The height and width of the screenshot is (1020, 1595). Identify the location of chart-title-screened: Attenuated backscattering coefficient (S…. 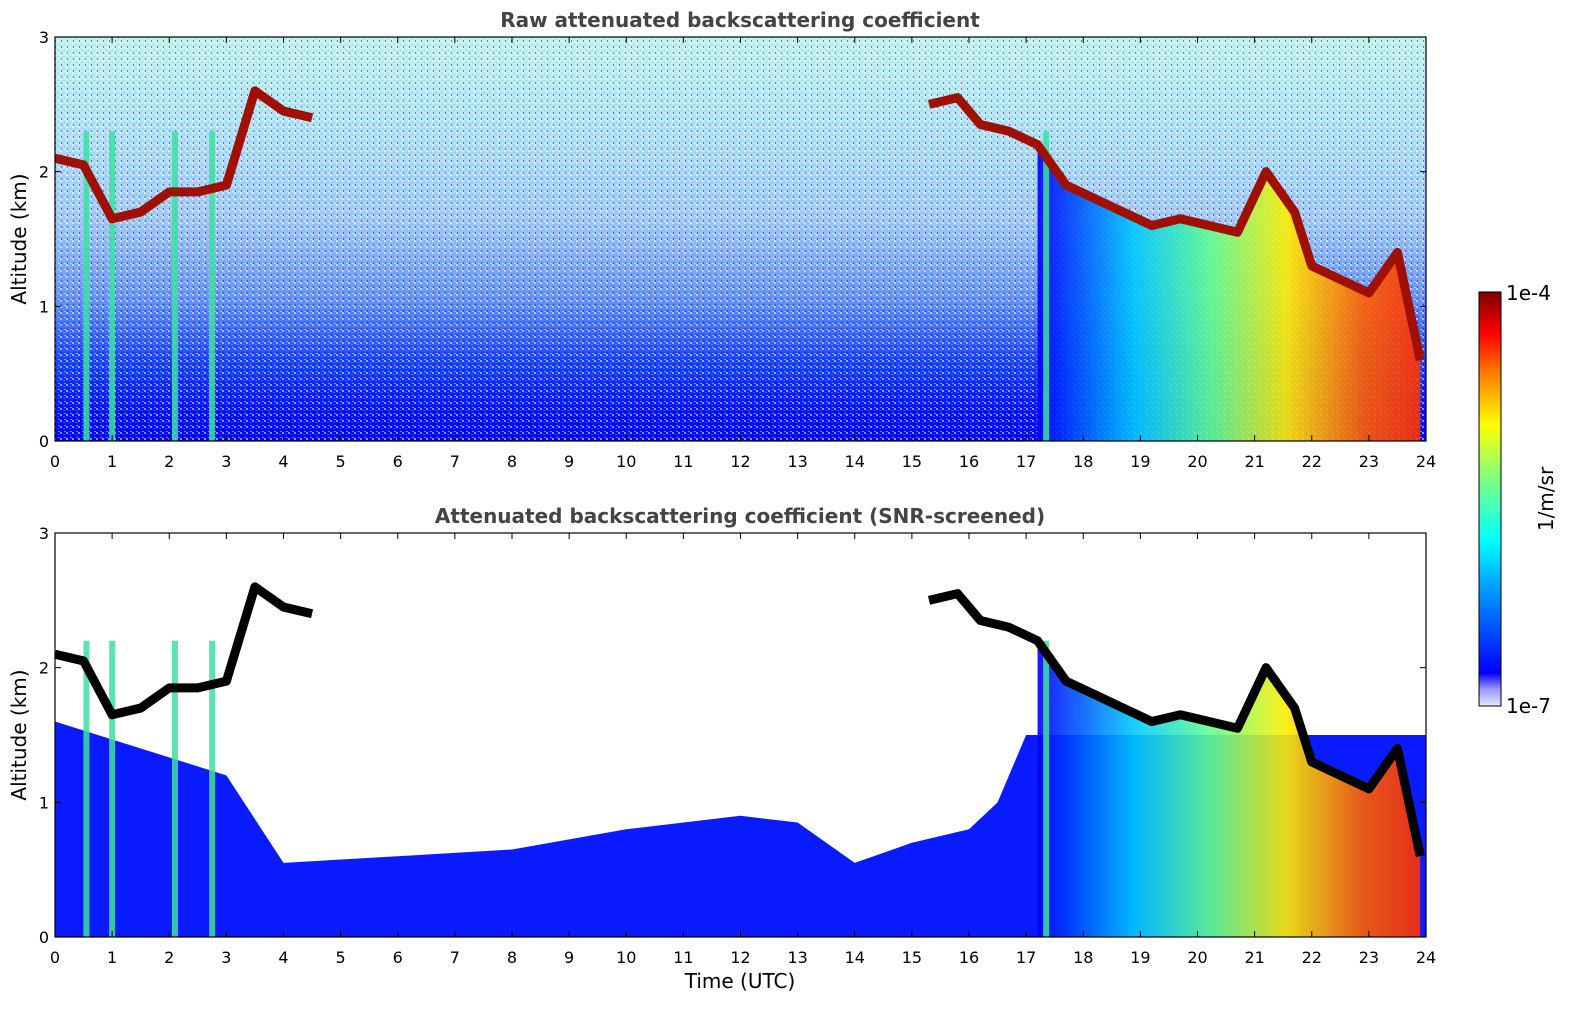
(740, 516).